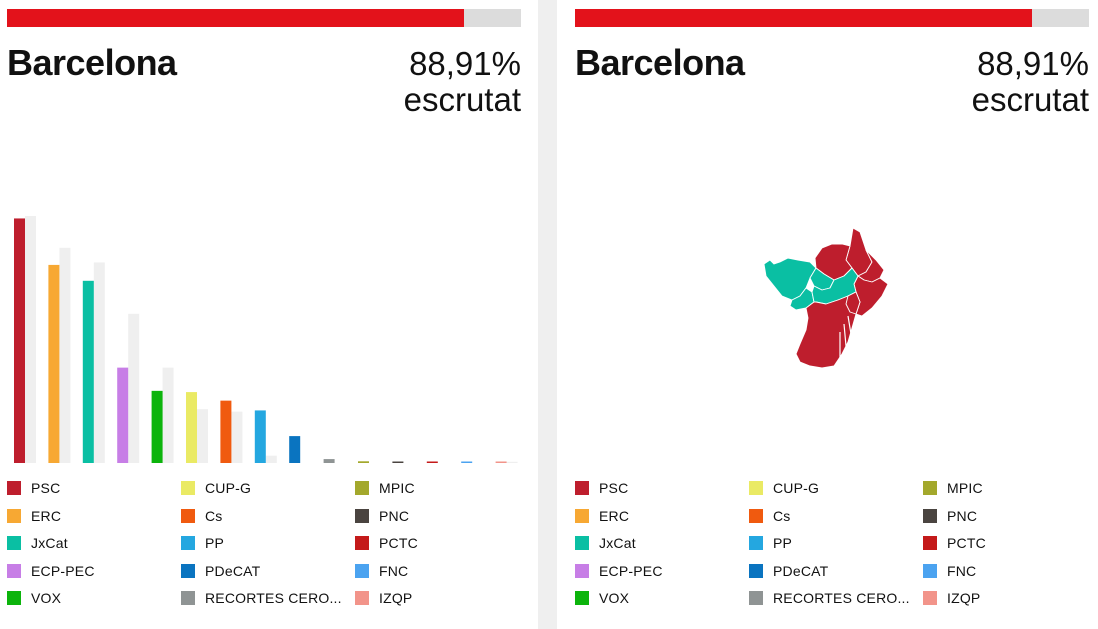 The image size is (1098, 629). I want to click on bar-izqp, so click(501, 462).